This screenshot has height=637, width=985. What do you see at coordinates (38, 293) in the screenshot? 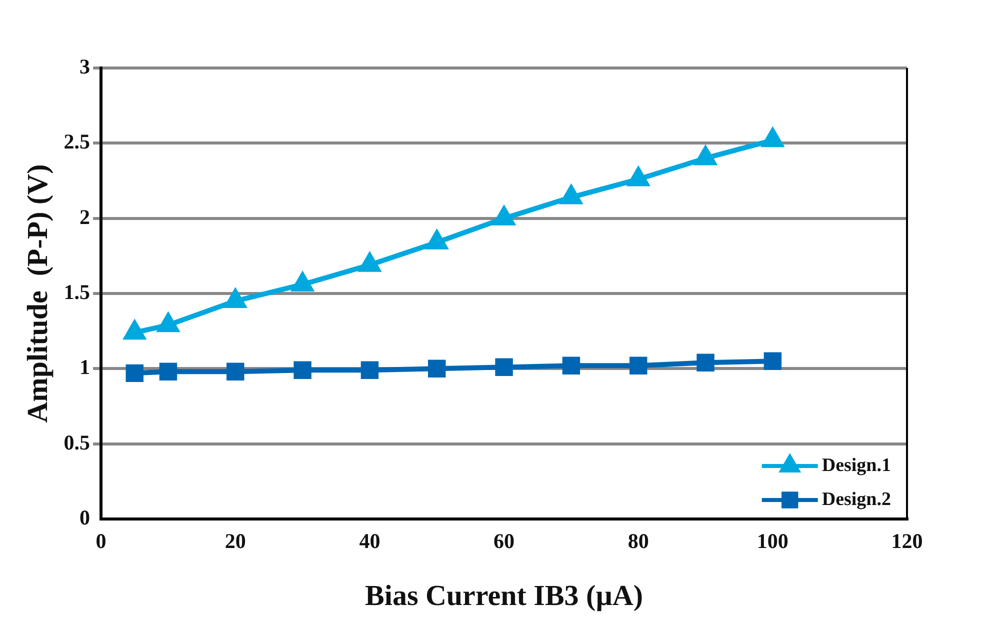
I see `y-axis-title: Amplitude (P-P) (V)` at bounding box center [38, 293].